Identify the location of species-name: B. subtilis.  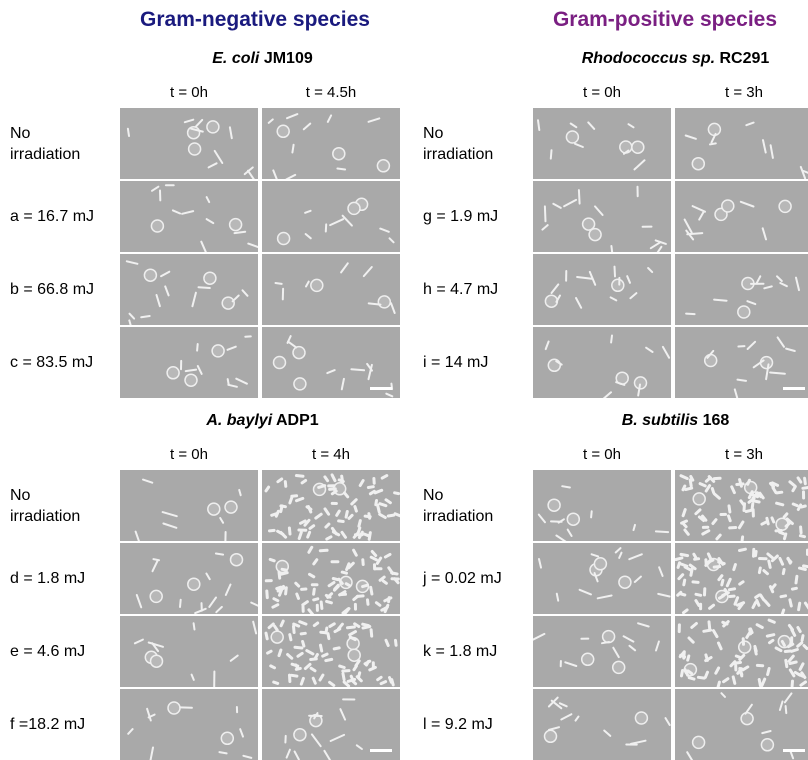
(660, 420).